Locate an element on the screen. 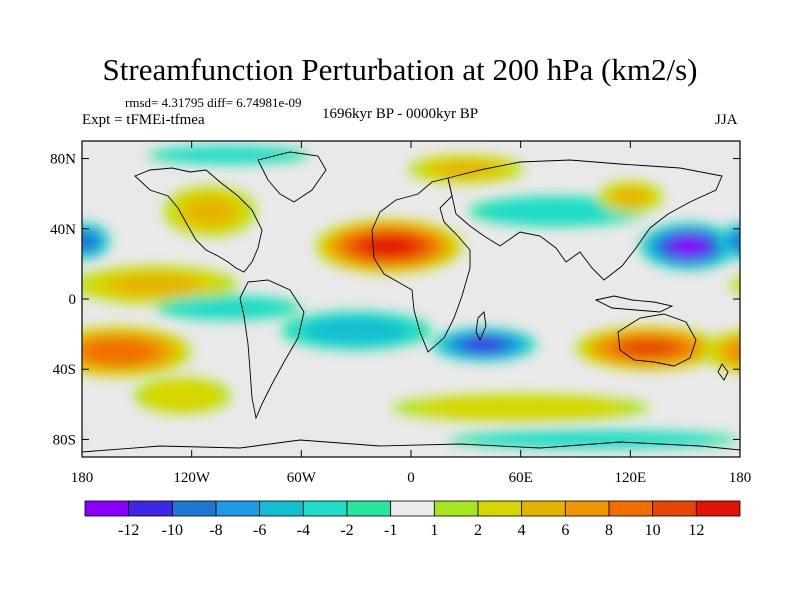 The height and width of the screenshot is (600, 800). coastline-south-america is located at coordinates (272, 349).